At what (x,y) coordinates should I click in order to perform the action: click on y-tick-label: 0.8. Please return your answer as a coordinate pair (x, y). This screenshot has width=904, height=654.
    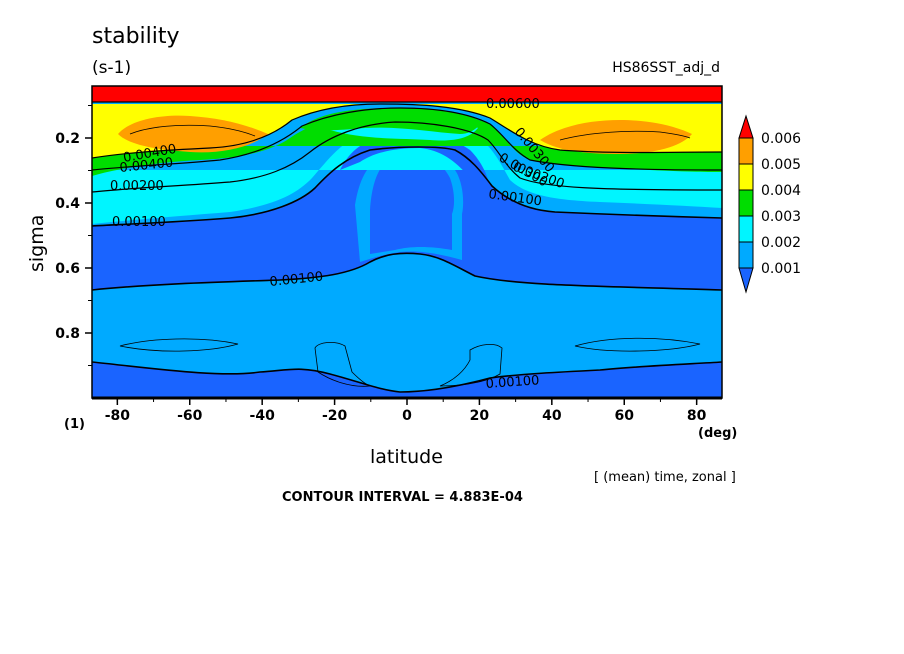
    Looking at the image, I should click on (67, 334).